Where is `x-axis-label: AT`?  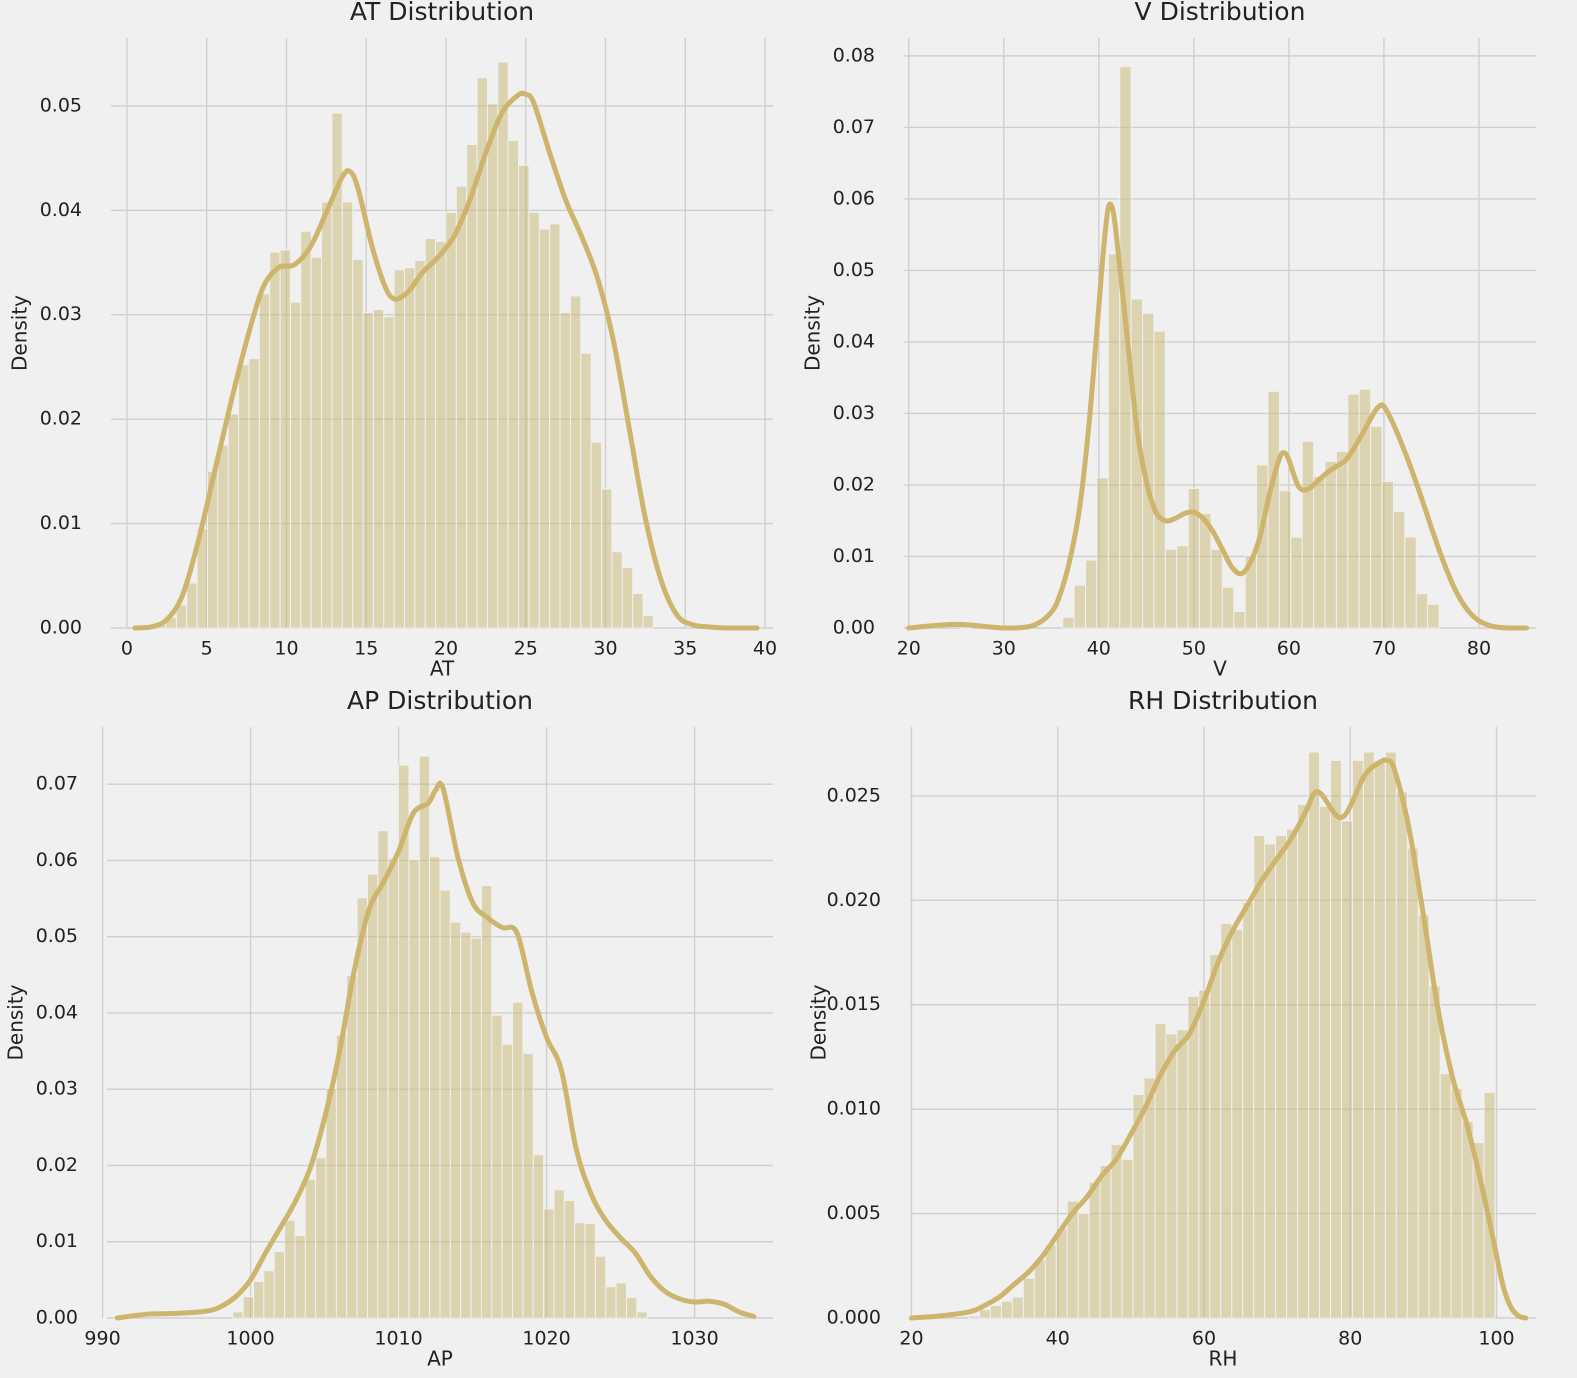 x-axis-label: AT is located at coordinates (442, 669).